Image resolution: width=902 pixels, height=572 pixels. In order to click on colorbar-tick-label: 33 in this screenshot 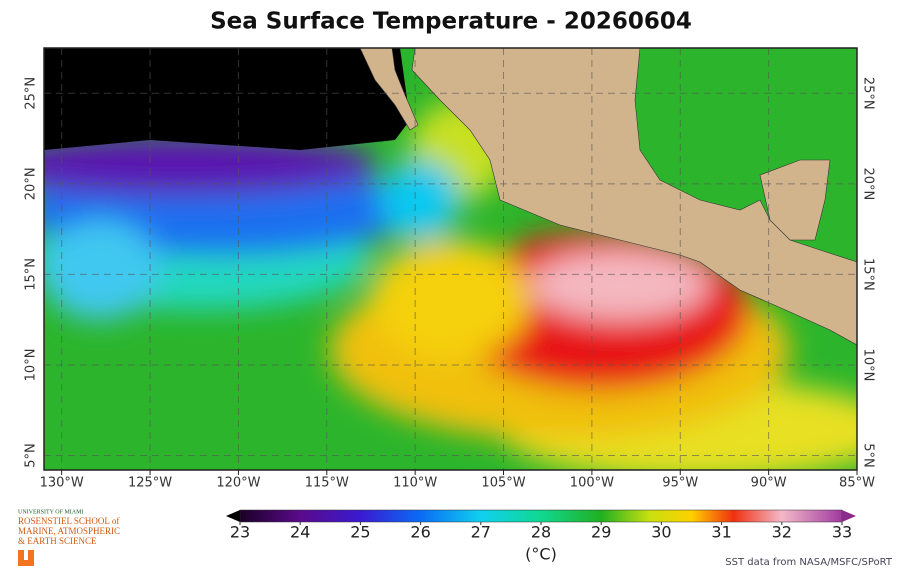, I will do `click(842, 532)`.